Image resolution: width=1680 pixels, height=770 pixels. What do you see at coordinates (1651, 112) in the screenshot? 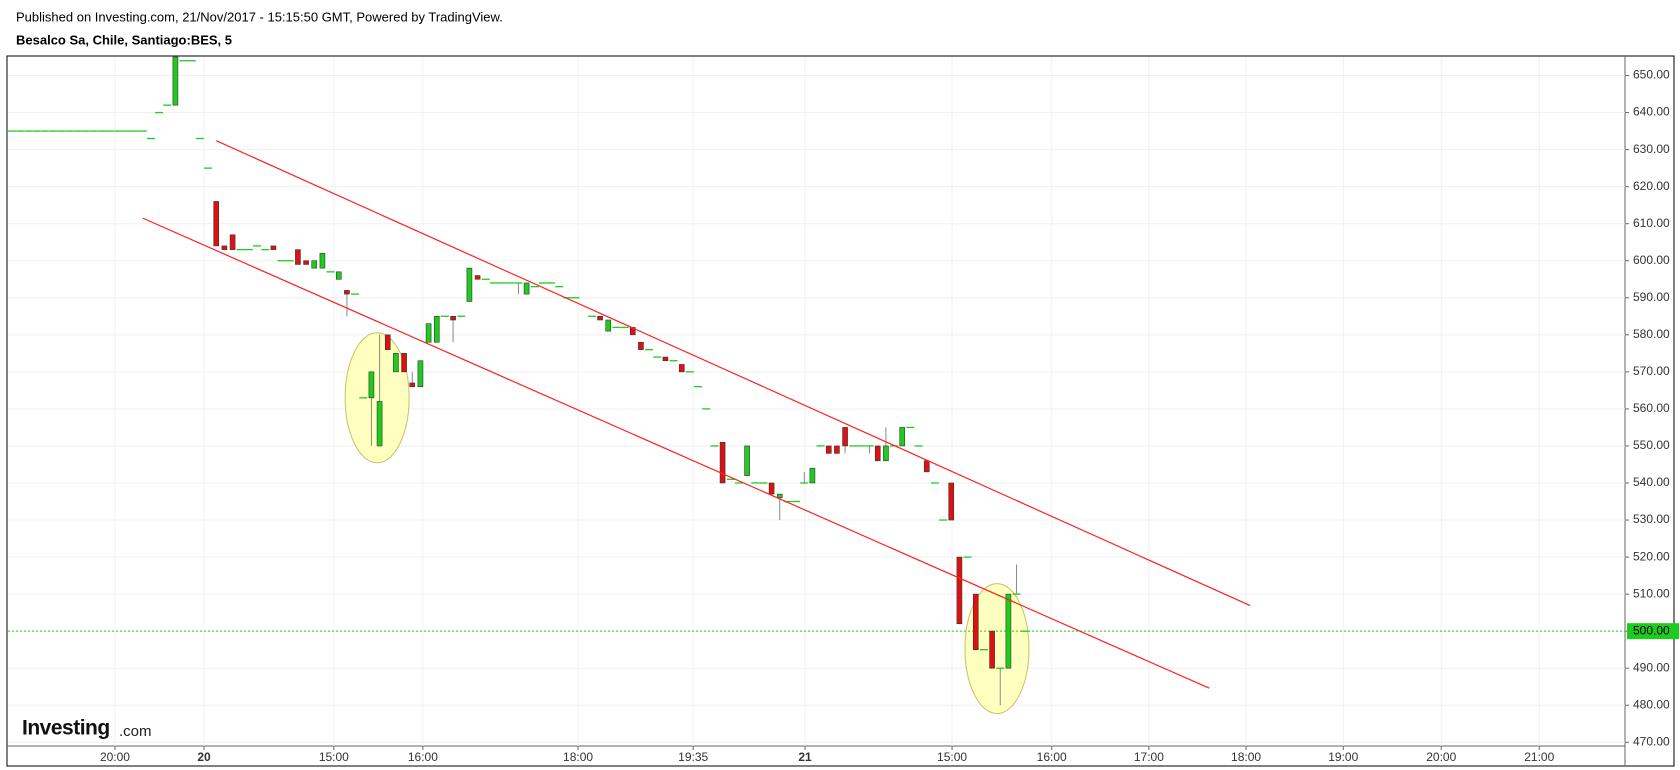
I see `y-tick-label: 640.00` at bounding box center [1651, 112].